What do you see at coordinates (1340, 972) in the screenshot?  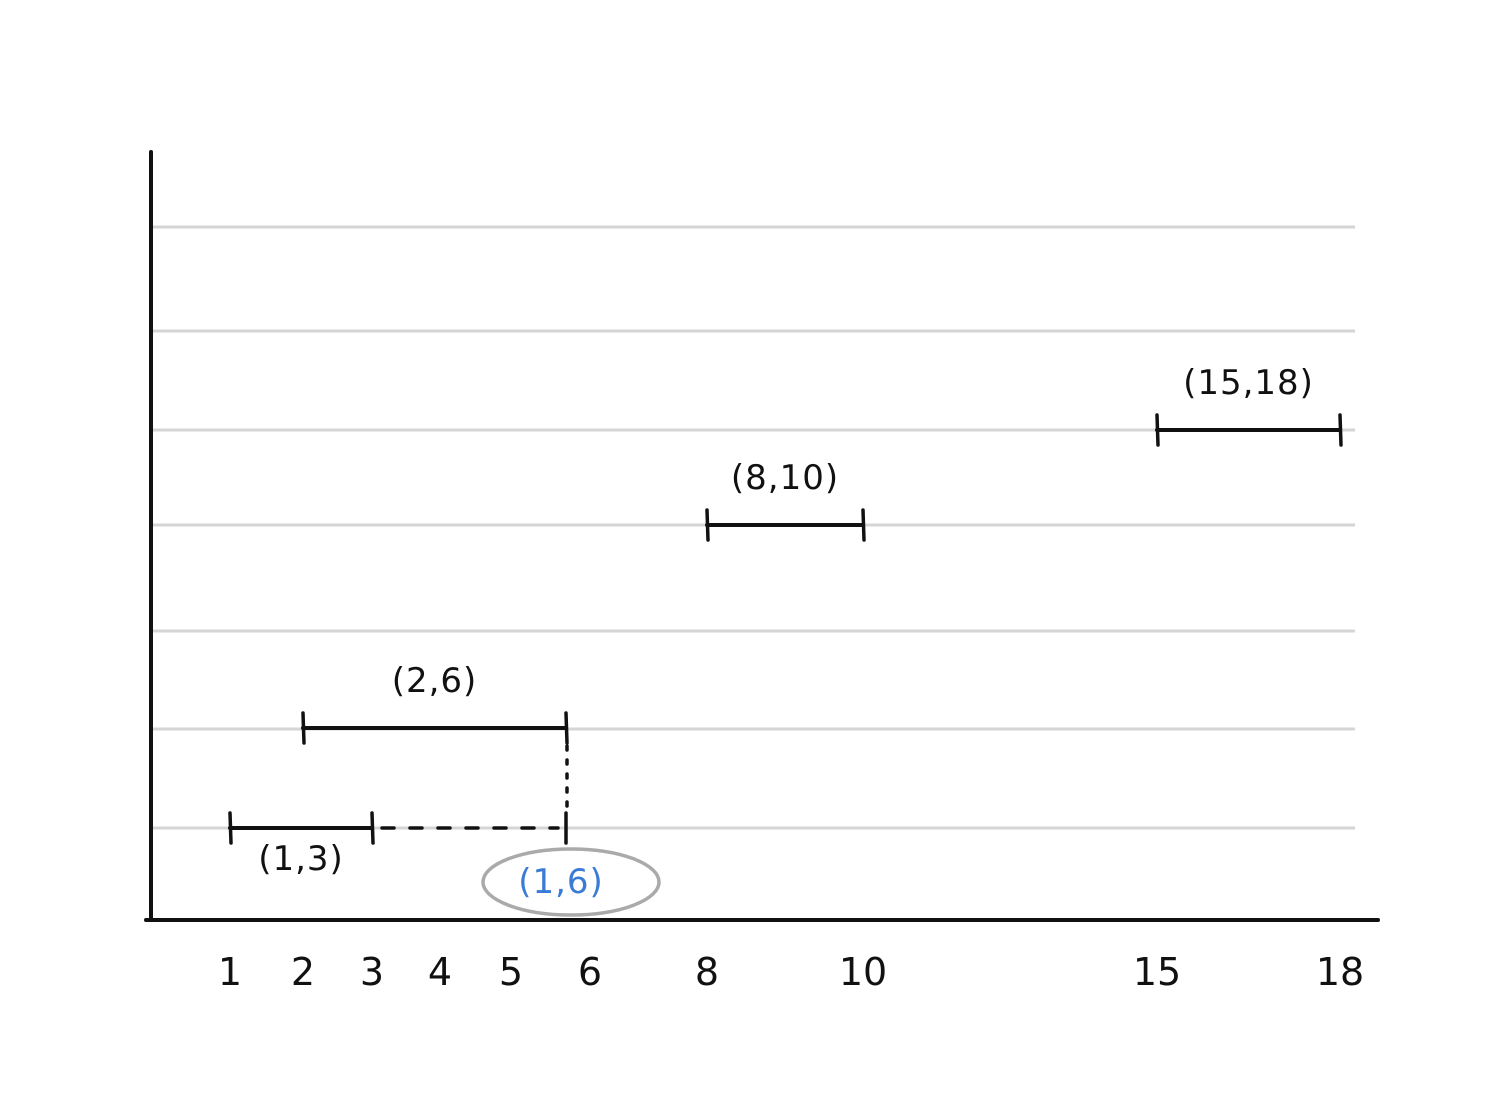 I see `x-tick-label: 18` at bounding box center [1340, 972].